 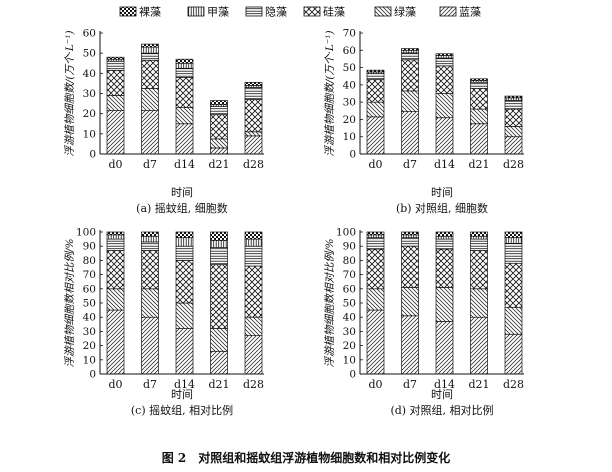 What do you see at coordinates (276, 12) in the screenshot?
I see `legend-label: 隐藻` at bounding box center [276, 12].